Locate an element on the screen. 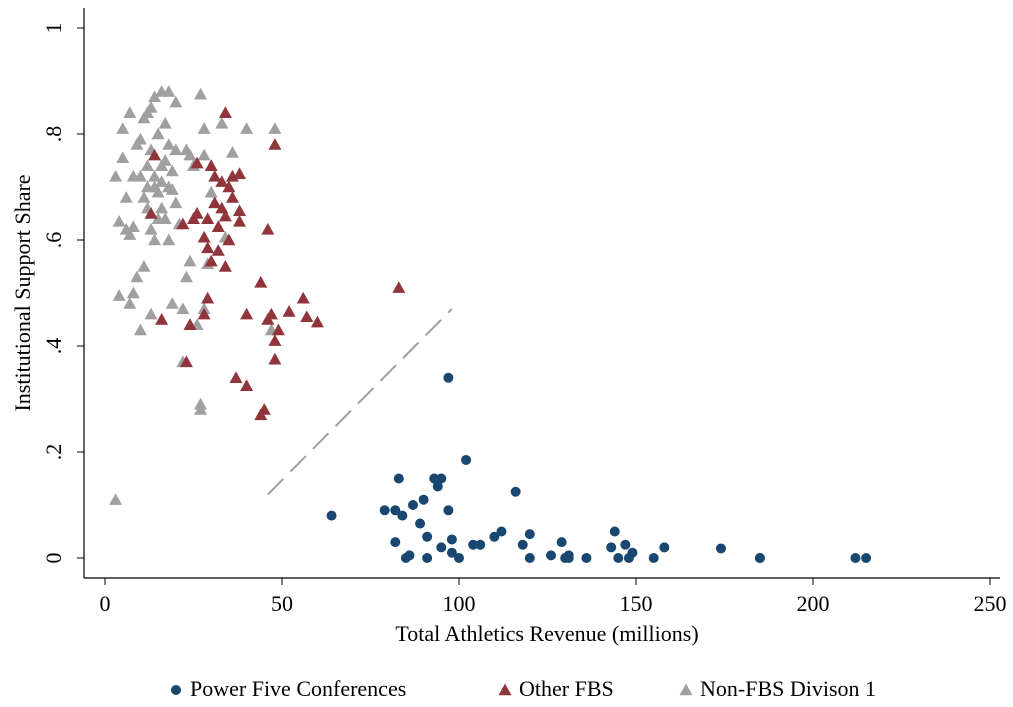 The image size is (1013, 707). legend-label: Other FBS is located at coordinates (566, 688).